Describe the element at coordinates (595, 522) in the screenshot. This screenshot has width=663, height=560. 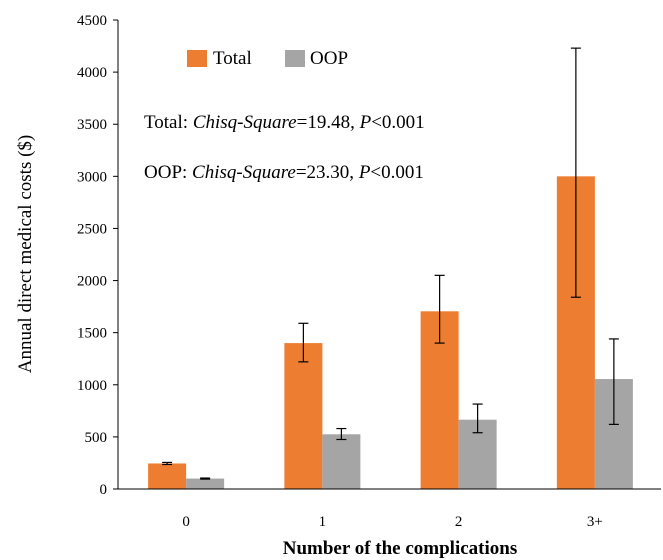
I see `x-tick-label: 3+` at that location.